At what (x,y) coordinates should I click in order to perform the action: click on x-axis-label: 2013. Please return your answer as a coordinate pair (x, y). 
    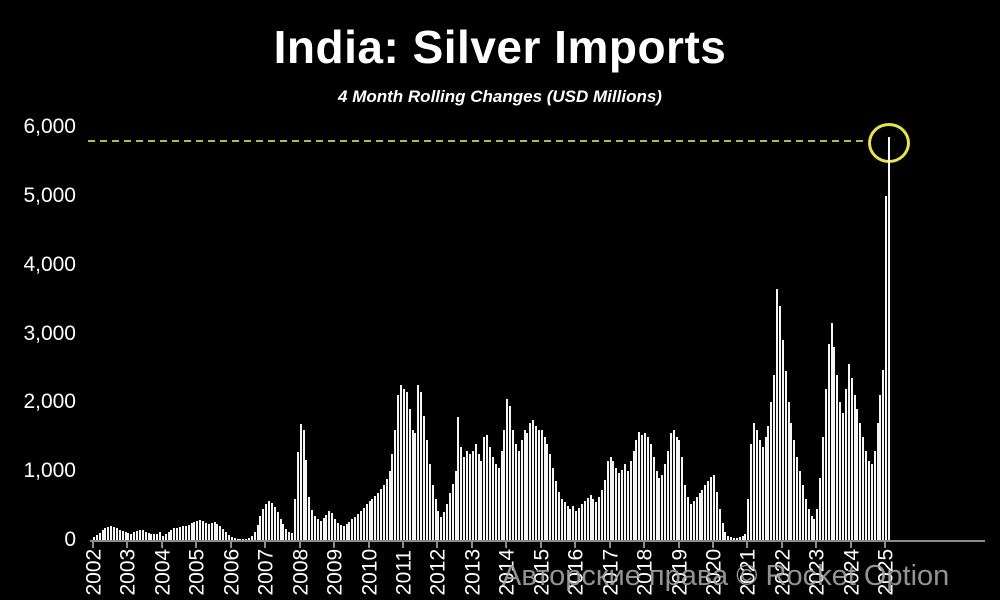
    Looking at the image, I should click on (473, 572).